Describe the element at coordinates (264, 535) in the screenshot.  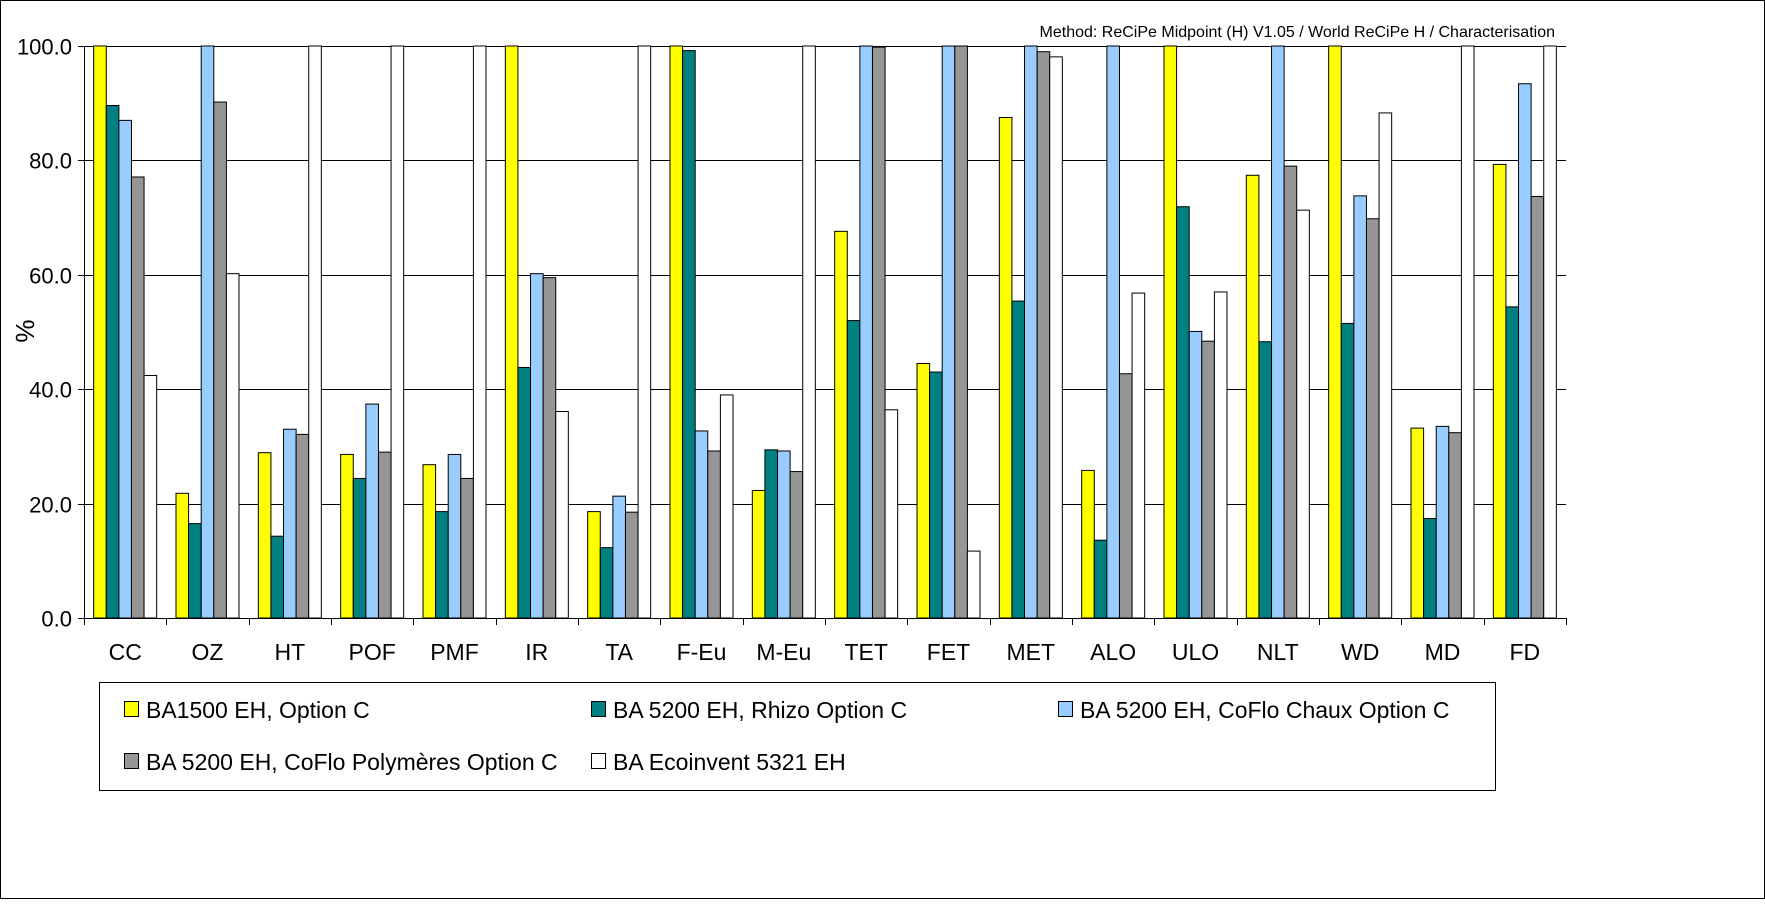
I see `bar-ba1500-eh-option-c-ht` at that location.